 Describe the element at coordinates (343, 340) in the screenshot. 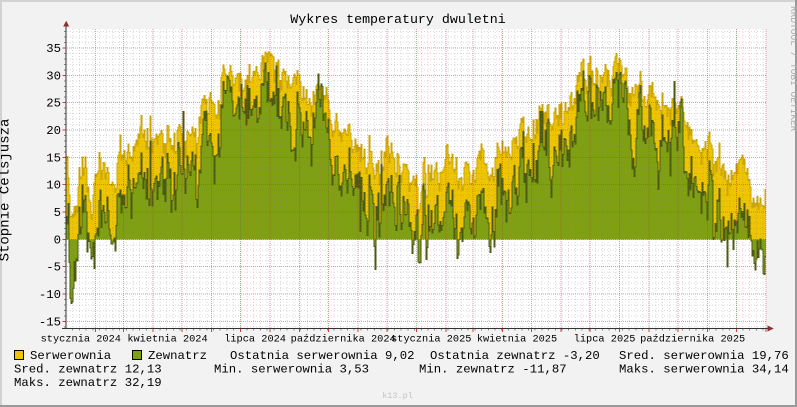

I see `svg-text: października 2024` at that location.